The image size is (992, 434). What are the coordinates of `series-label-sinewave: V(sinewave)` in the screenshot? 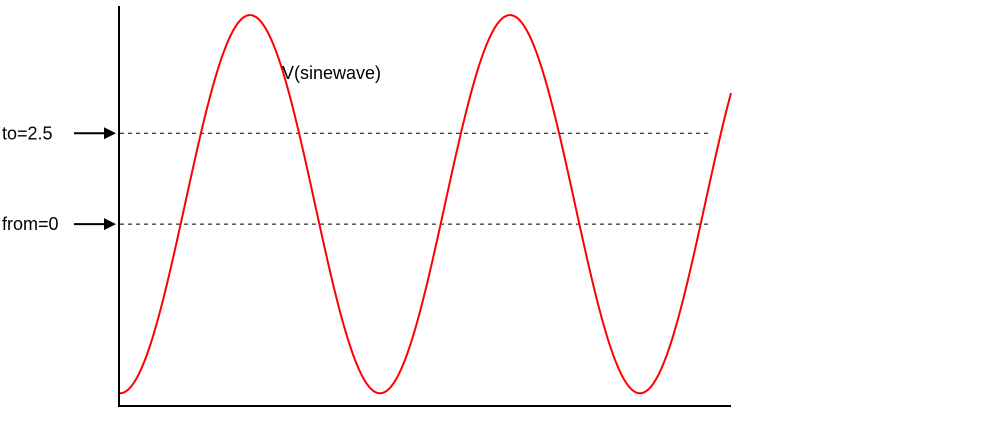 It's located at (331, 73).